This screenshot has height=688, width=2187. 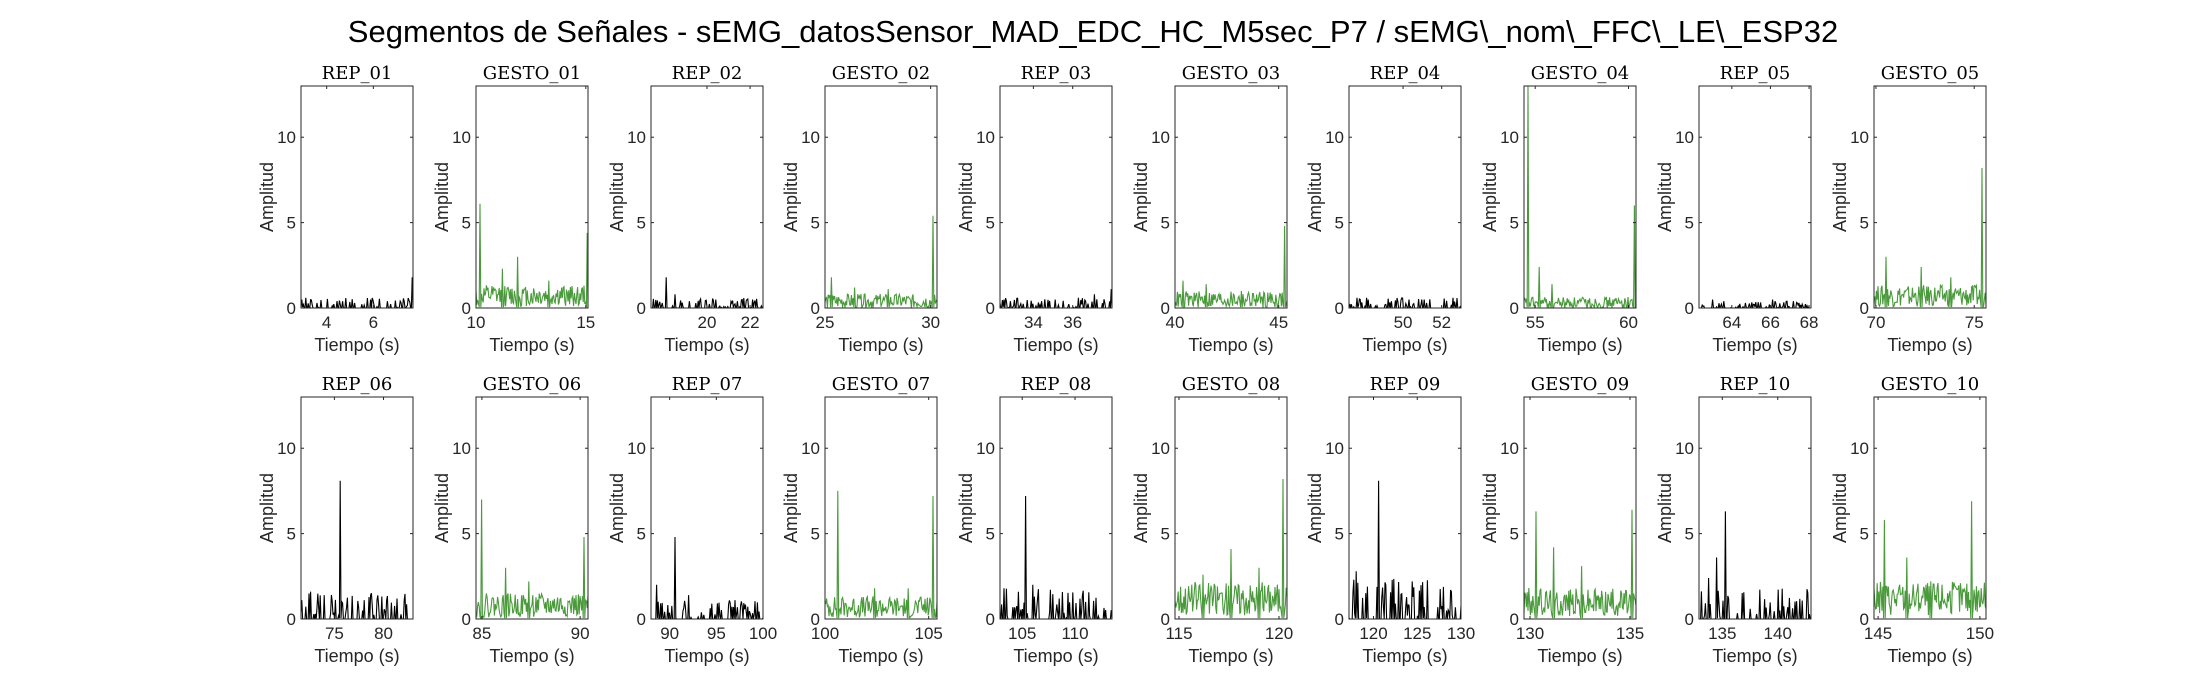 I want to click on panel-title: REP_04, so click(x=1405, y=73).